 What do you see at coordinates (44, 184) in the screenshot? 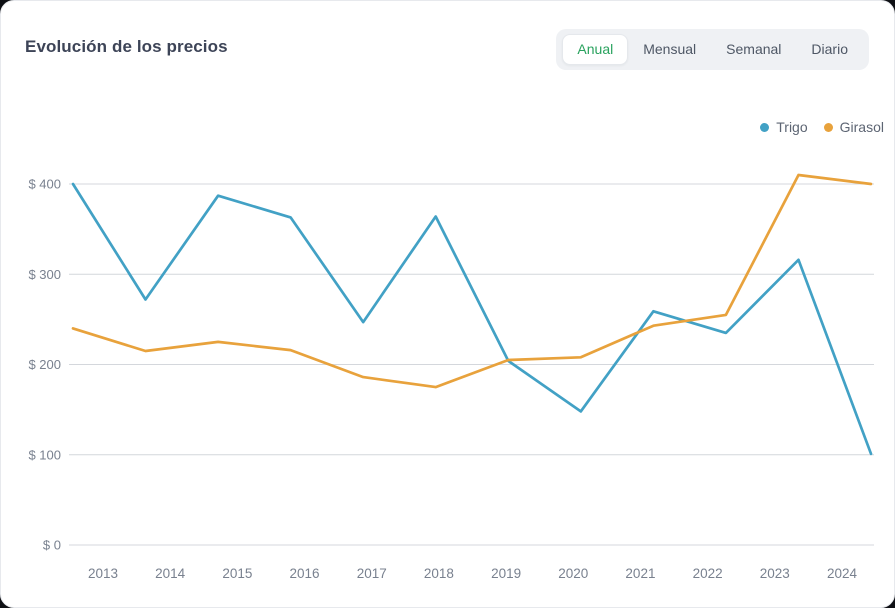
I see `y-axis-label: $ 400` at bounding box center [44, 184].